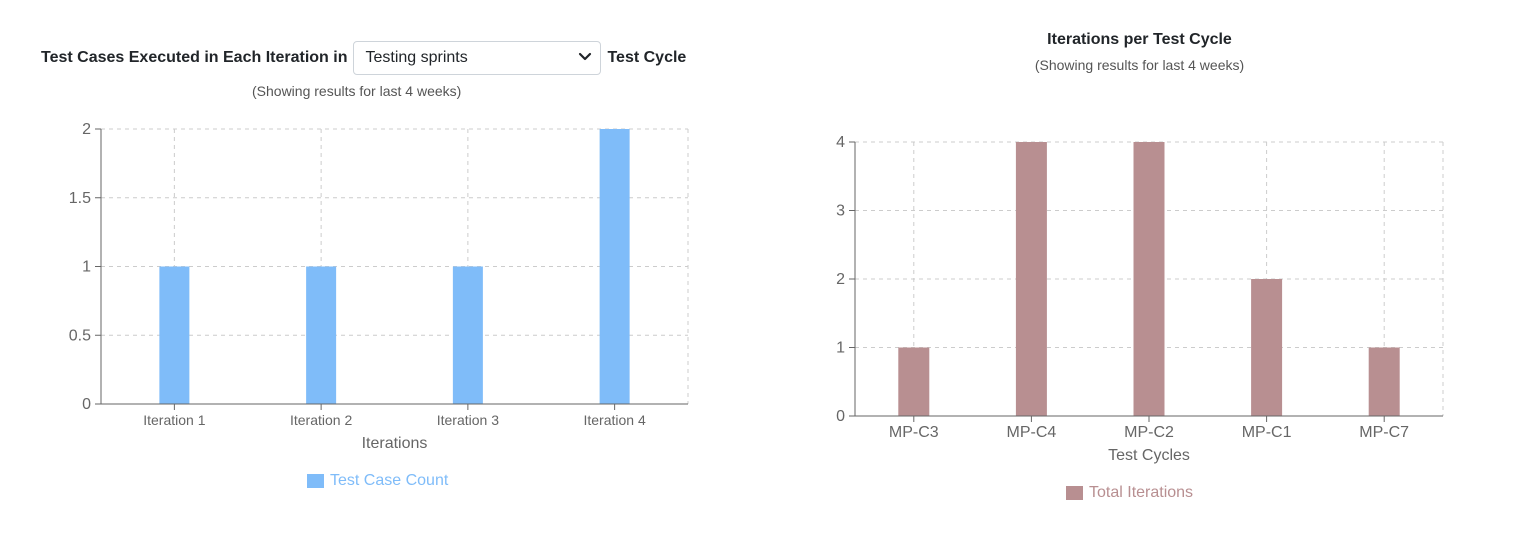 The width and height of the screenshot is (1519, 547). What do you see at coordinates (416, 57) in the screenshot?
I see `test-cycle-select-value: Testing sprints` at bounding box center [416, 57].